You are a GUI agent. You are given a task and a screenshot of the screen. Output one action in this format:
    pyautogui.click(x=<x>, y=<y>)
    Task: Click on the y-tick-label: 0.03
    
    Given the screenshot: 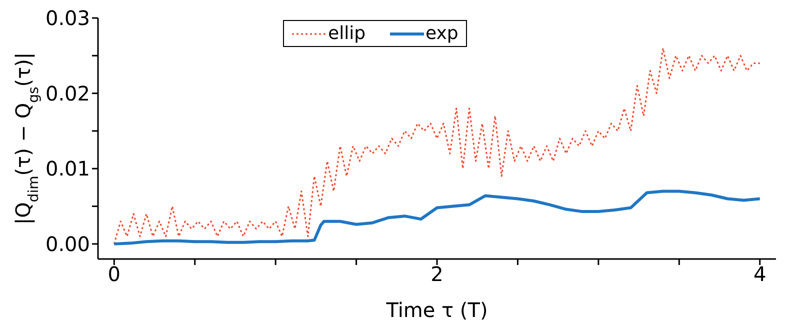 What is the action you would take?
    pyautogui.click(x=67, y=18)
    